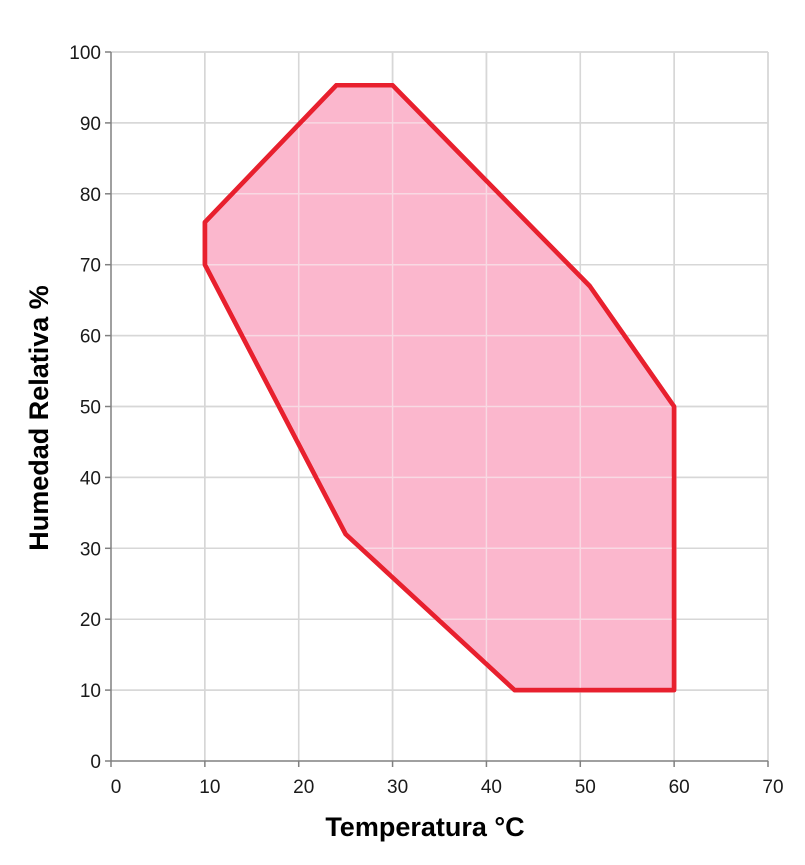  Describe the element at coordinates (772, 787) in the screenshot. I see `x-tick-label: 70` at that location.